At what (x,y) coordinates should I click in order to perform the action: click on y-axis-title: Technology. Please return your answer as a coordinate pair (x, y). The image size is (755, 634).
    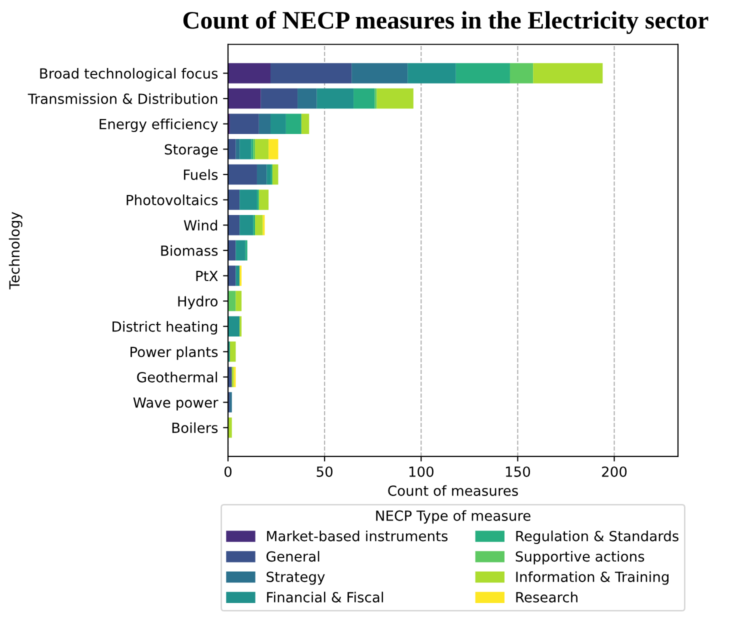
    Looking at the image, I should click on (15, 251).